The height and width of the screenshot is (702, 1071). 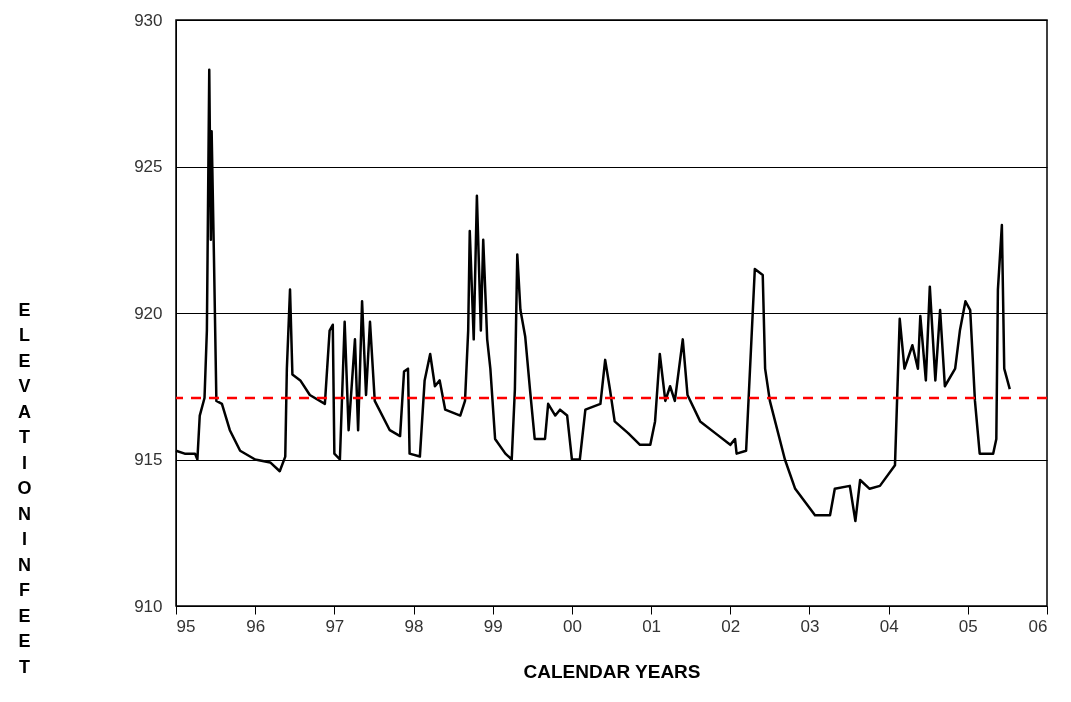 I want to click on x-tick-label: 00, so click(x=572, y=626).